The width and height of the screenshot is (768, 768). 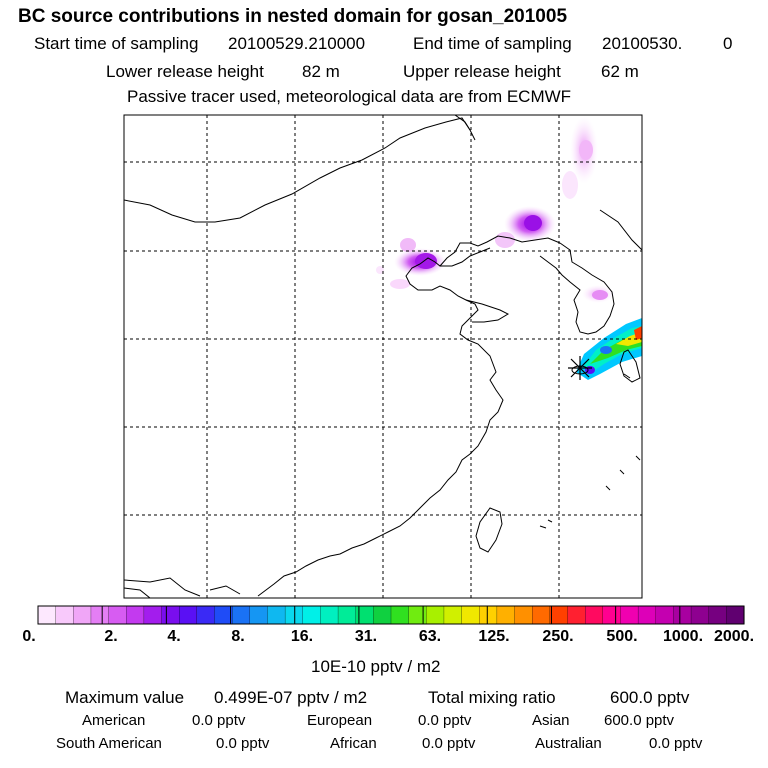 I want to click on european-value: 0.0 pptv, so click(x=445, y=720).